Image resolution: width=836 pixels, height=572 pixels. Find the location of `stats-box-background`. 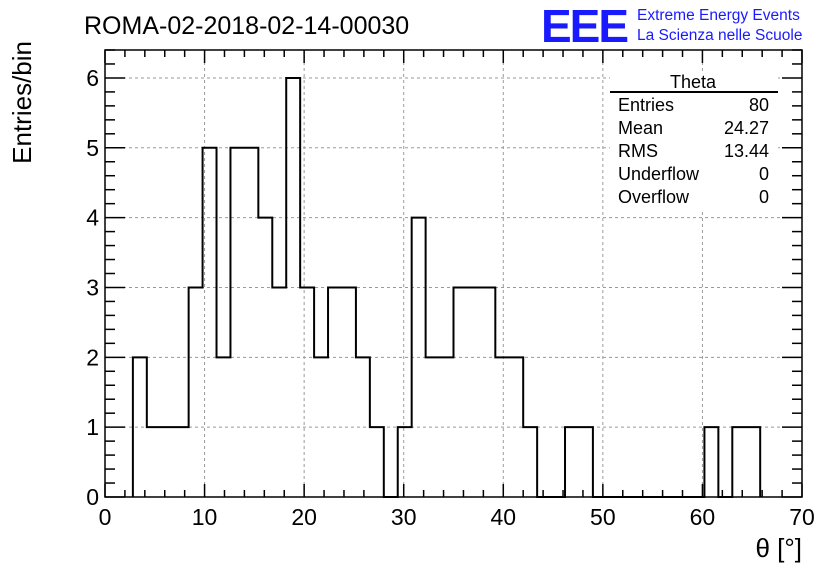

stats-box-background is located at coordinates (694, 142).